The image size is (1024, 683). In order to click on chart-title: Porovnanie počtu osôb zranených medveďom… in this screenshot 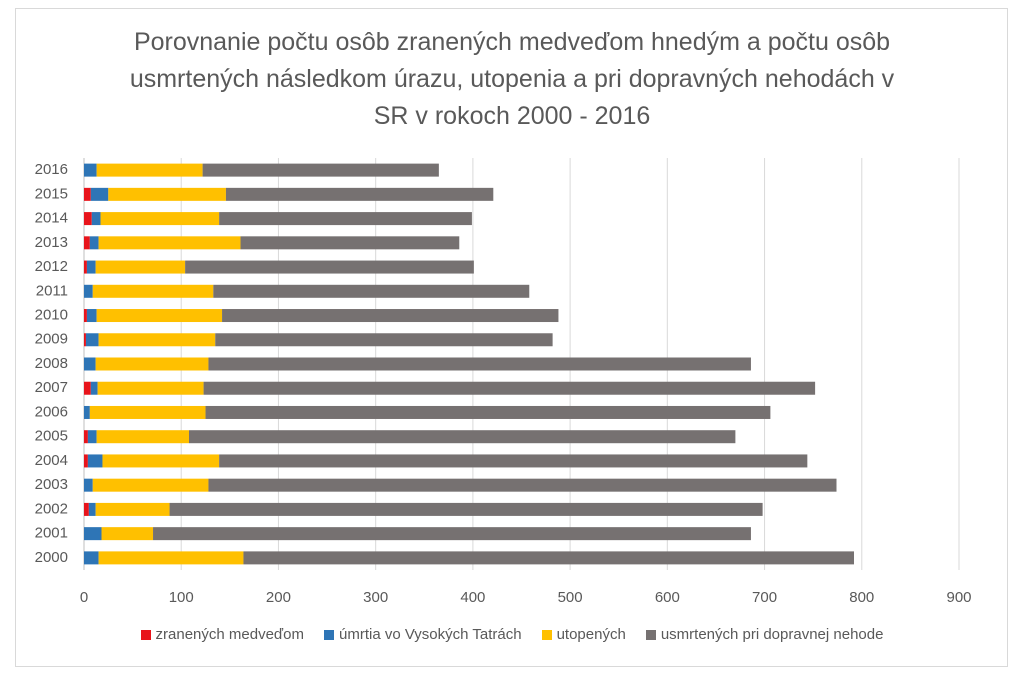, I will do `click(512, 79)`.